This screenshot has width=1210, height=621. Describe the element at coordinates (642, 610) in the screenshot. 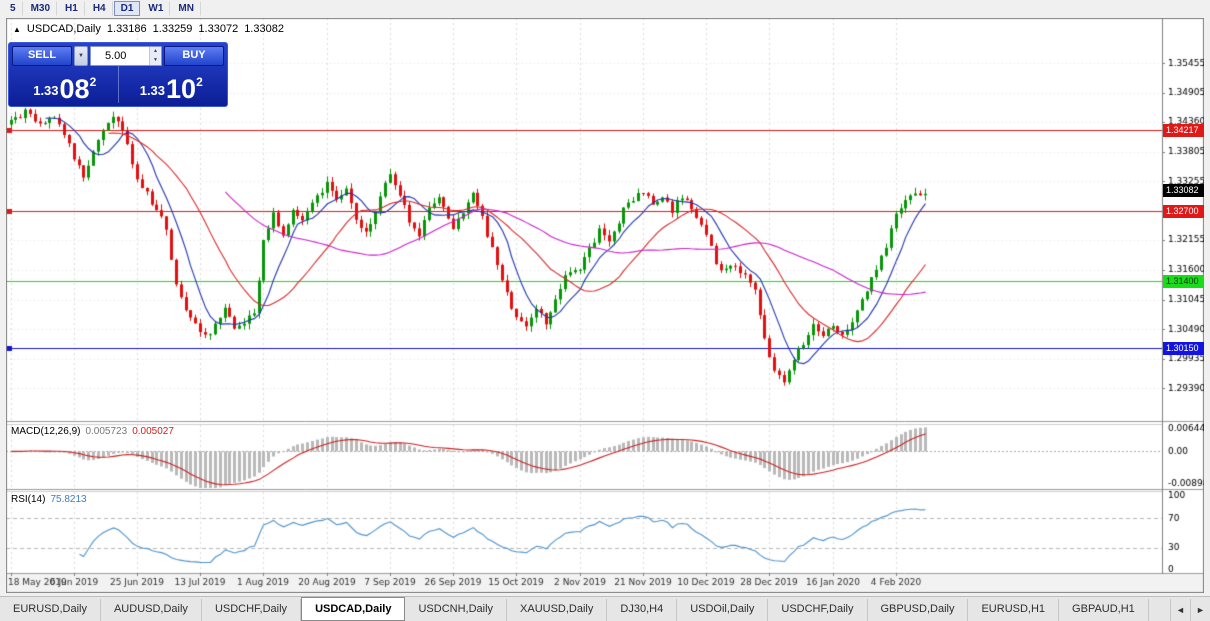

I see `chart-tab-dj30-h4: DJ30,H4` at that location.